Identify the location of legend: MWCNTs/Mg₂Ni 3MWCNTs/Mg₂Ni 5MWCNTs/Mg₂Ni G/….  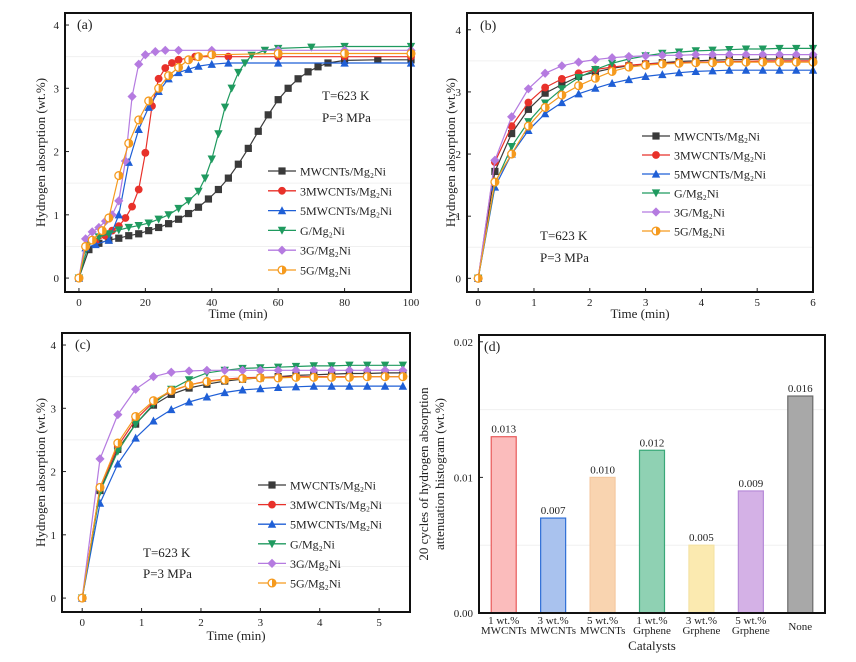
(320, 535).